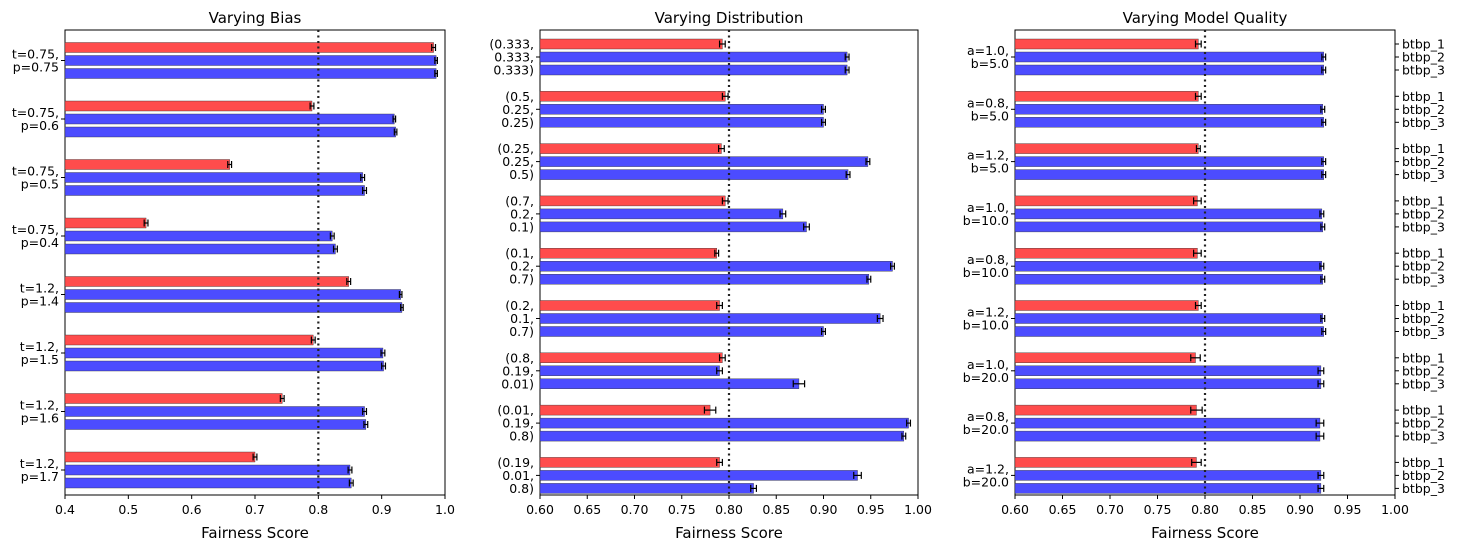 Image resolution: width=1463 pixels, height=551 pixels. Describe the element at coordinates (40, 125) in the screenshot. I see `group-label: p=0.6` at that location.